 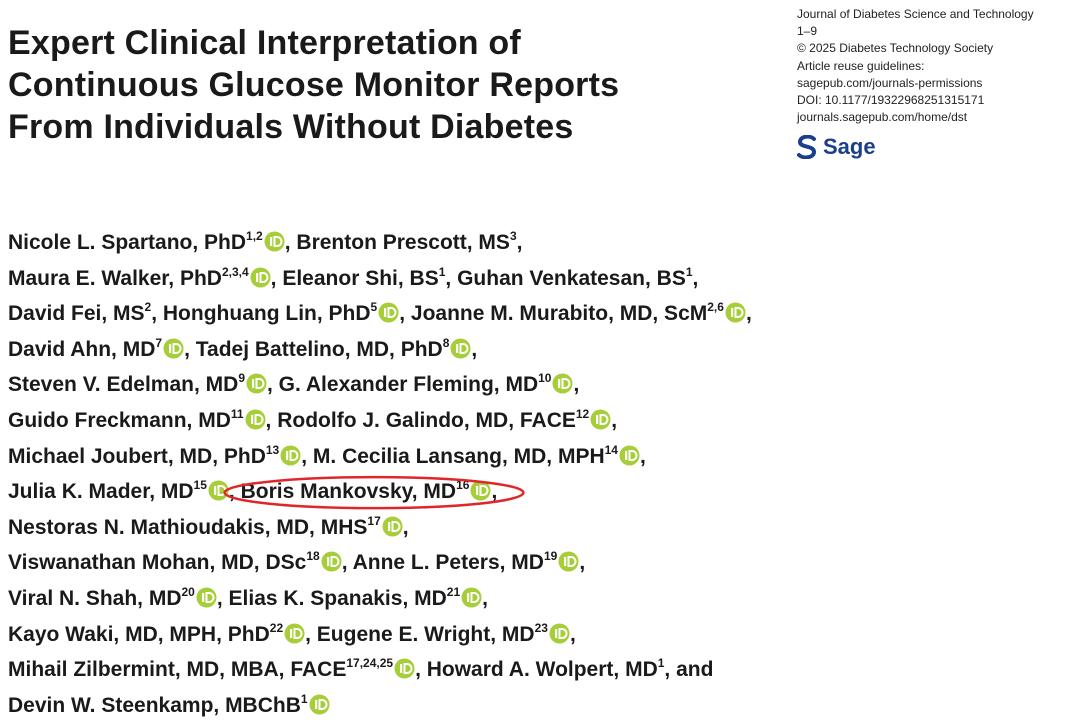 I want to click on affiliation: 17, so click(x=374, y=520).